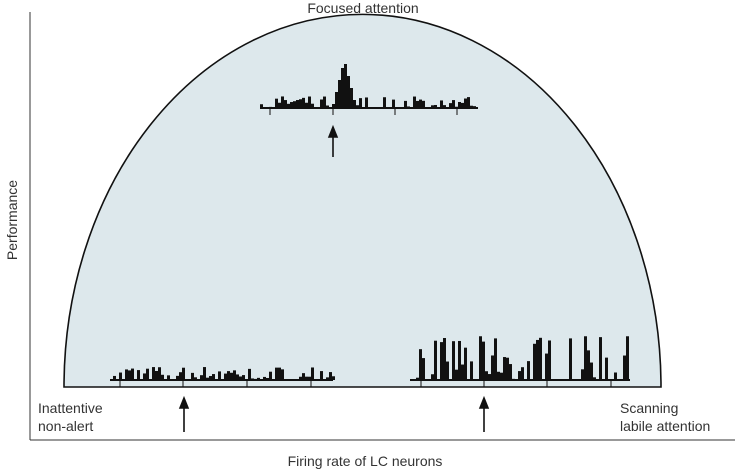  I want to click on top-label: Focused attention, so click(362, 8).